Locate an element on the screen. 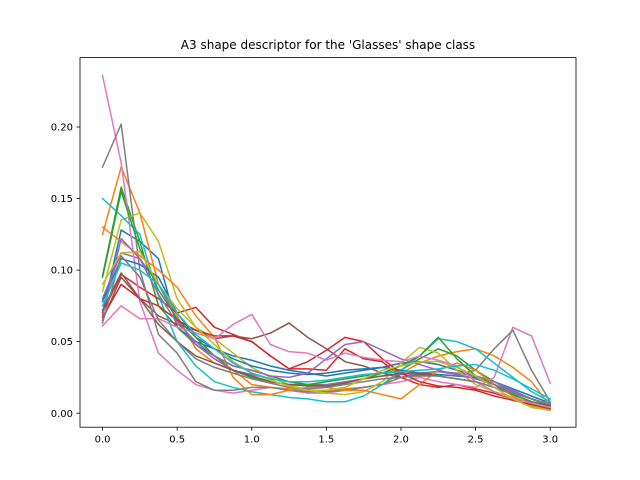 The height and width of the screenshot is (480, 640). x-tick-label: 3.0 is located at coordinates (550, 440).